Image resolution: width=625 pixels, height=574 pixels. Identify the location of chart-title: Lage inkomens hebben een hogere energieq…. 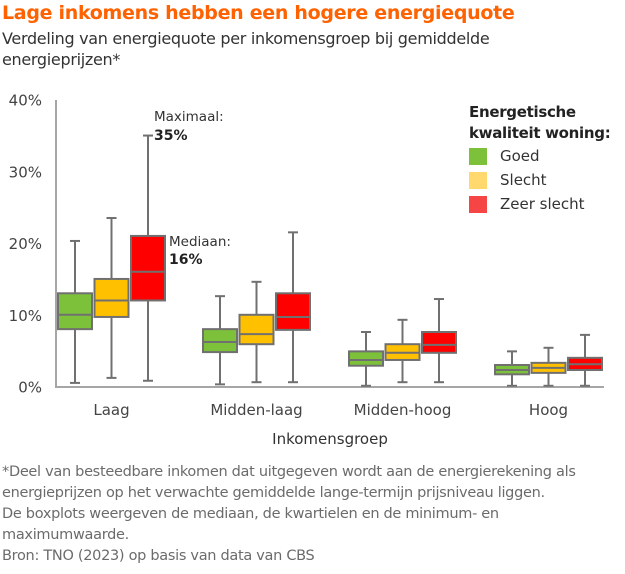
(258, 13).